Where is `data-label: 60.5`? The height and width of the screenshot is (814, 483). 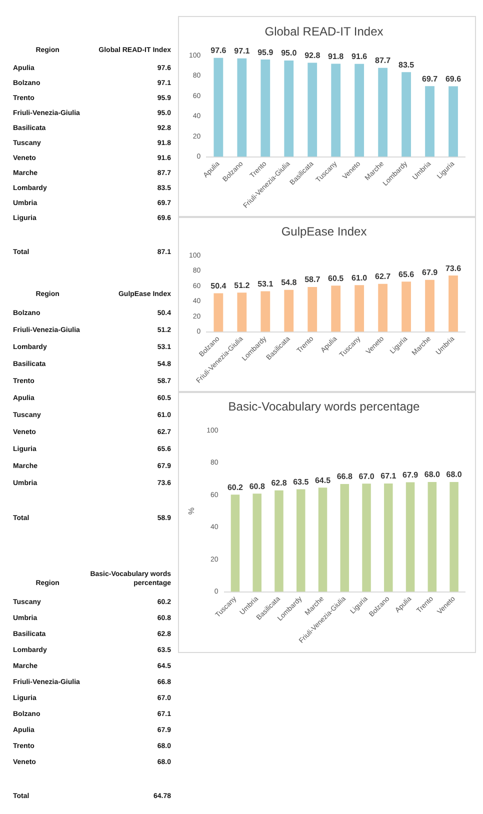 data-label: 60.5 is located at coordinates (336, 278).